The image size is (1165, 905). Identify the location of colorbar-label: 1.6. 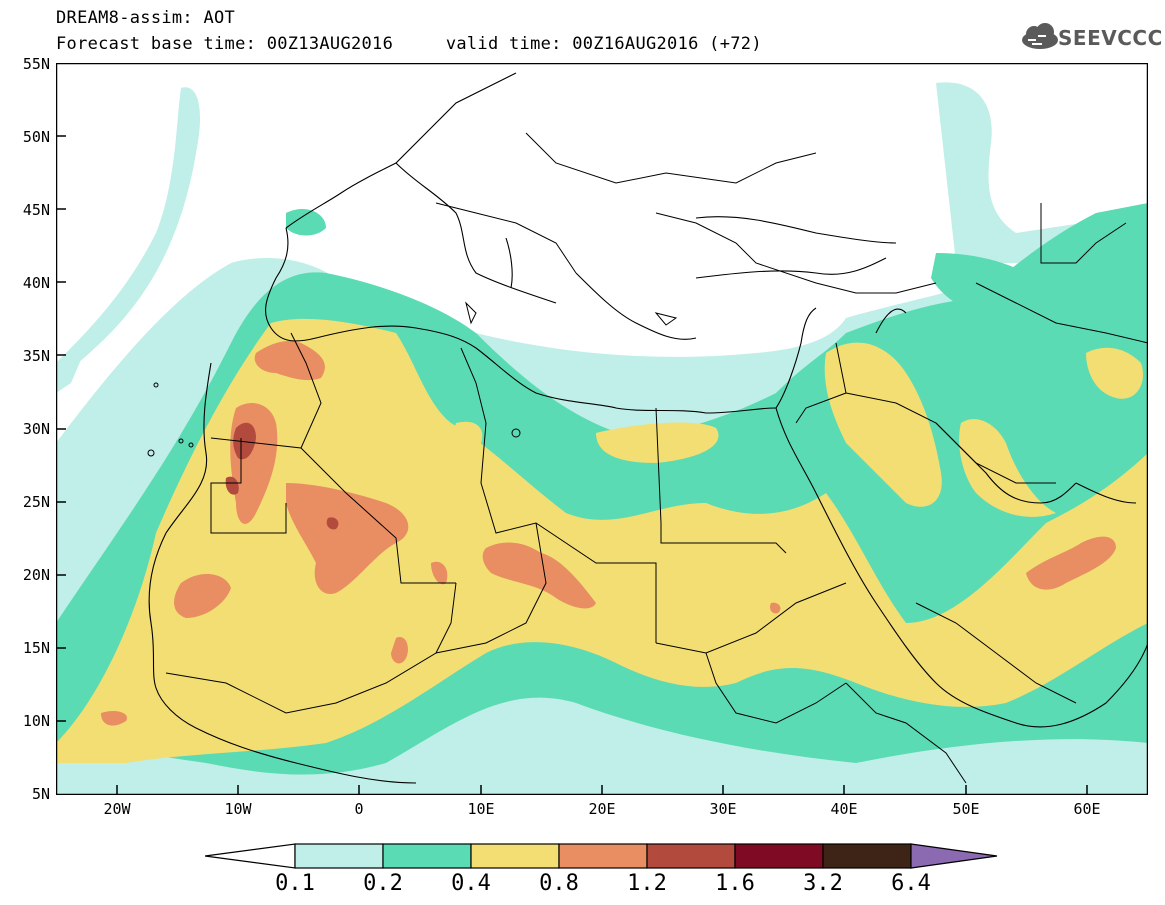
(735, 883).